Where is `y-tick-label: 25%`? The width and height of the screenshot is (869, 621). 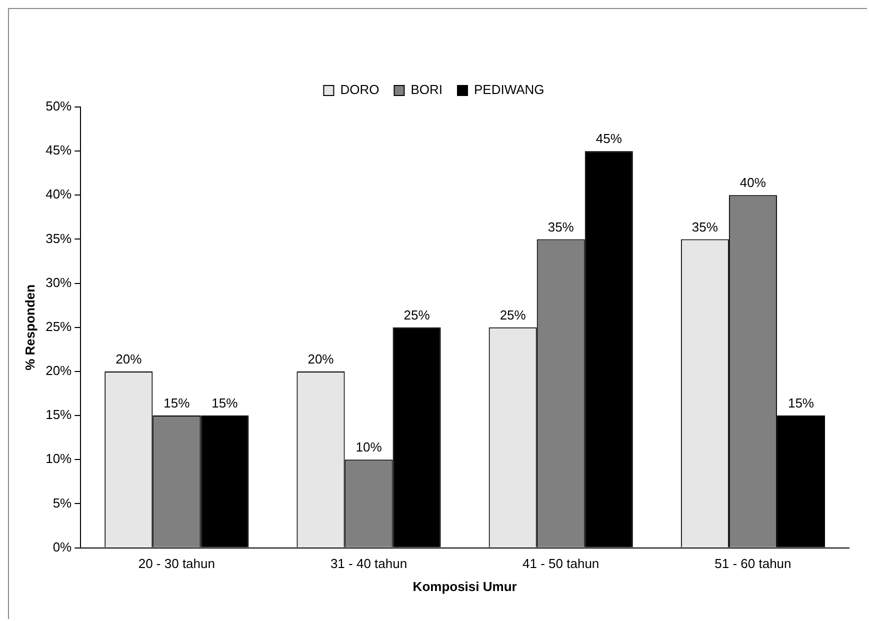 y-tick-label: 25% is located at coordinates (59, 326).